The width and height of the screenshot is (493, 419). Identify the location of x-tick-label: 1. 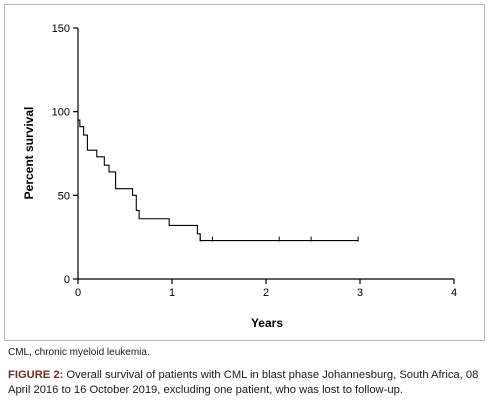
(172, 293).